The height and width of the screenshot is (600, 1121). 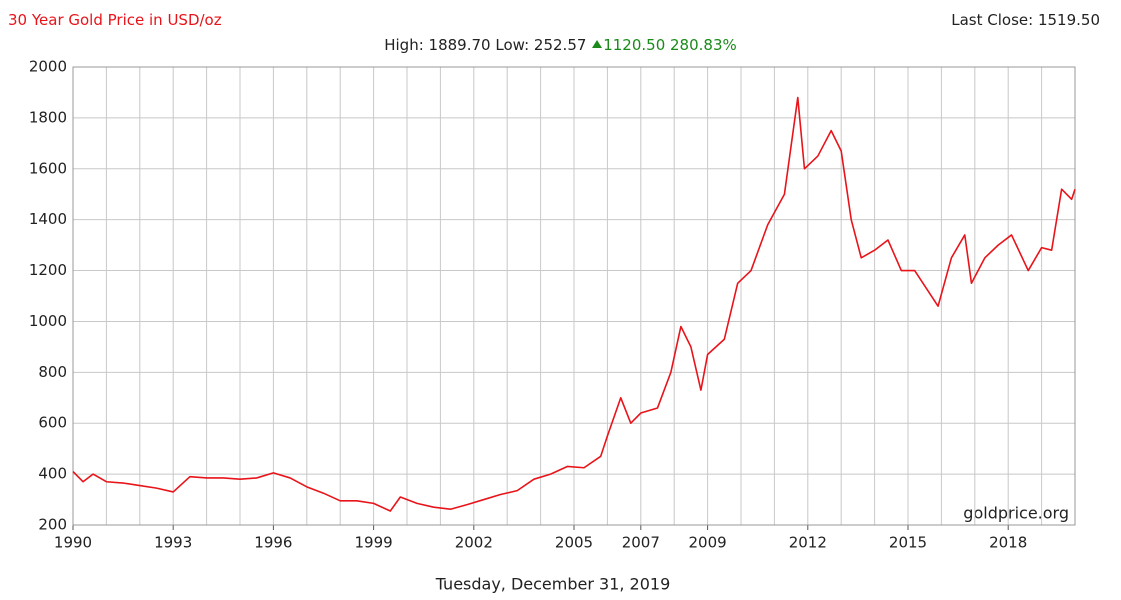 I want to click on high-label: High:, so click(x=404, y=45).